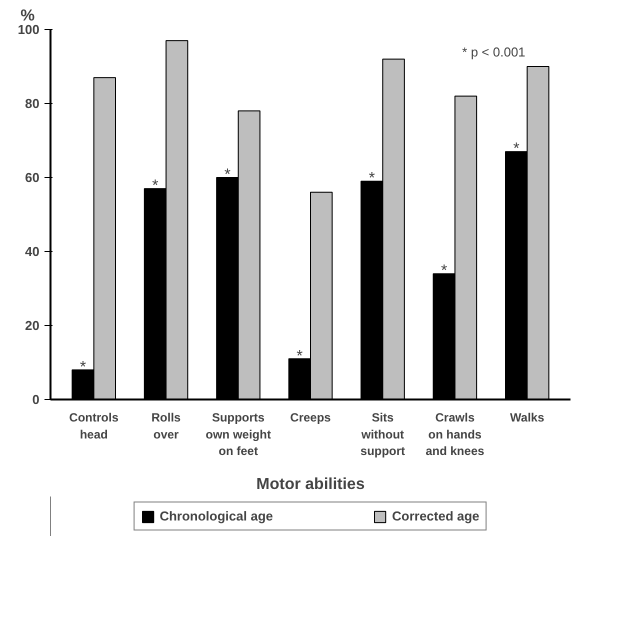  Describe the element at coordinates (238, 434) in the screenshot. I see `x-tick-label: Supports own weight on feet` at that location.